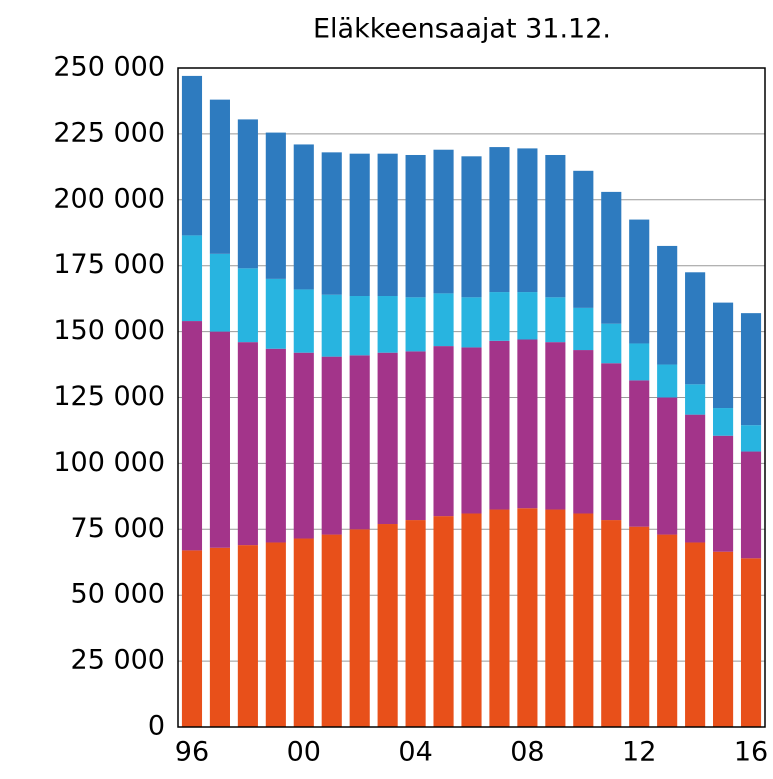 This screenshot has width=773, height=779. I want to click on y-tick-label: 225 000, so click(109, 132).